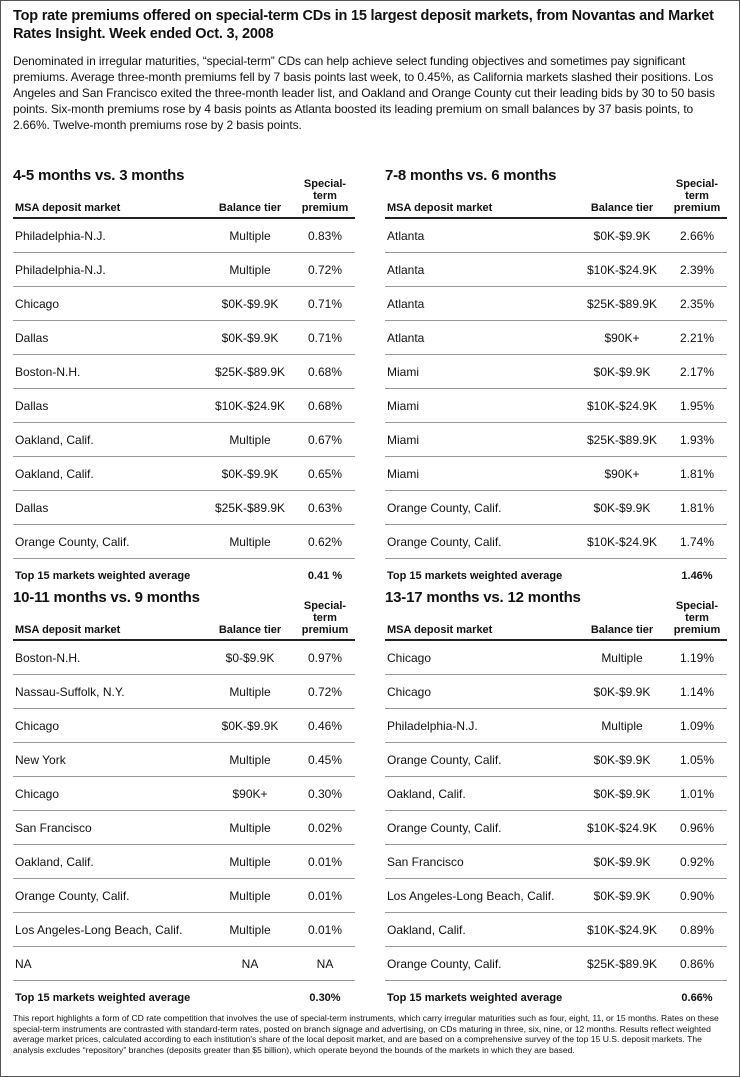 The width and height of the screenshot is (740, 1077). I want to click on table-row: New York Multiple 0.45%, so click(184, 760).